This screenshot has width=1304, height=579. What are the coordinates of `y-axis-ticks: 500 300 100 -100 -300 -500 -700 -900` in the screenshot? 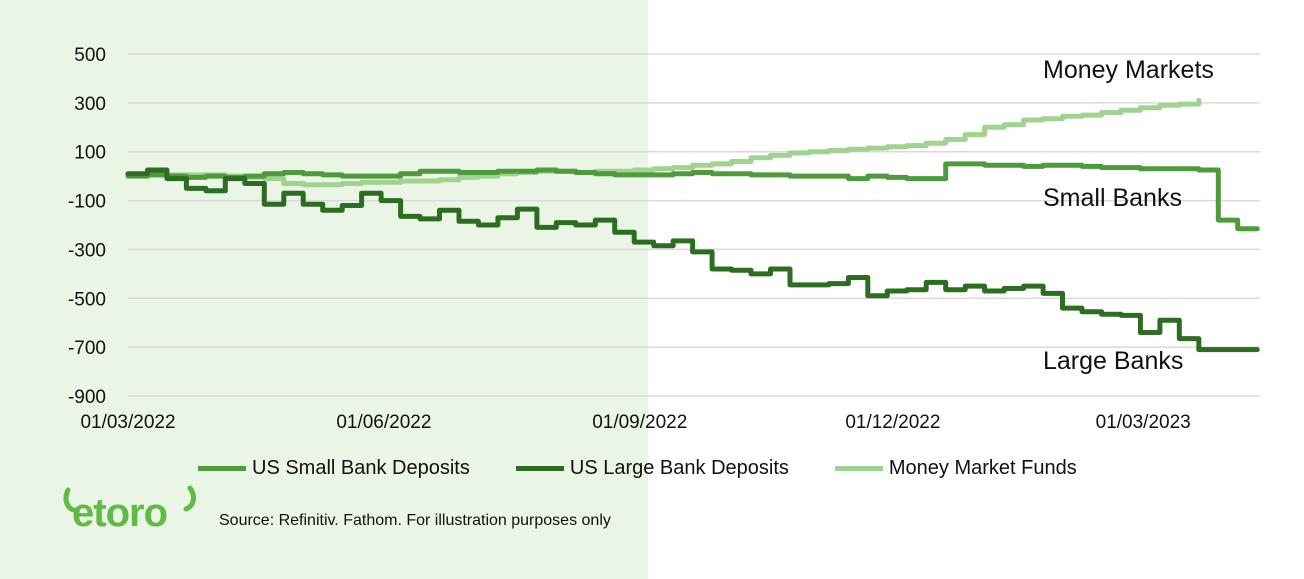 It's located at (87, 226).